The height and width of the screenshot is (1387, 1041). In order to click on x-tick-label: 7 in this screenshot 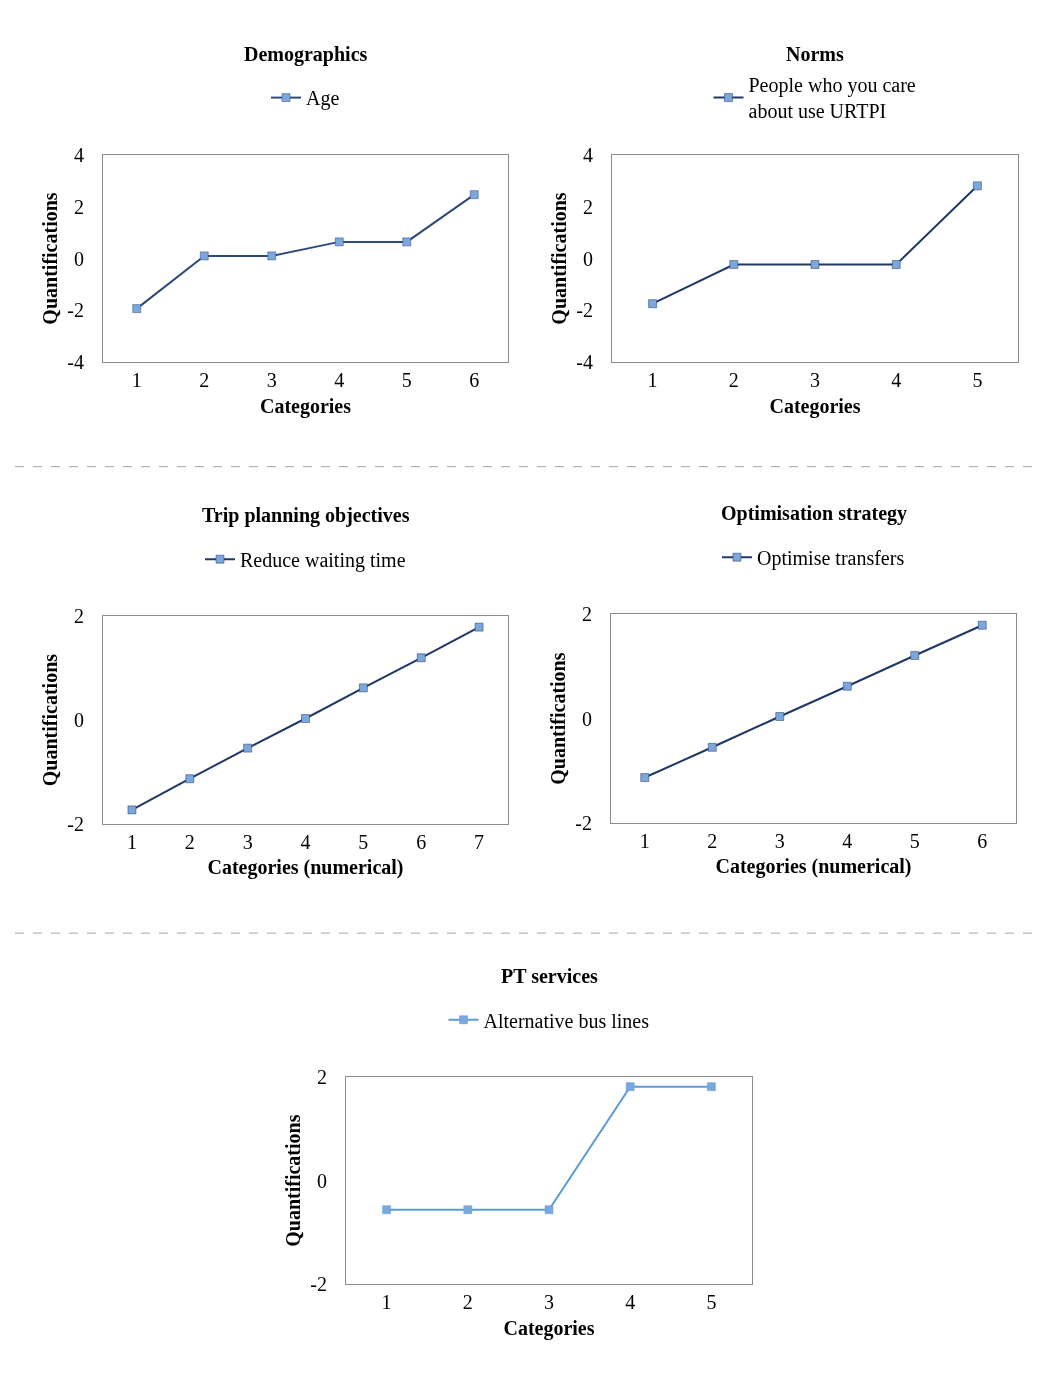, I will do `click(479, 841)`.